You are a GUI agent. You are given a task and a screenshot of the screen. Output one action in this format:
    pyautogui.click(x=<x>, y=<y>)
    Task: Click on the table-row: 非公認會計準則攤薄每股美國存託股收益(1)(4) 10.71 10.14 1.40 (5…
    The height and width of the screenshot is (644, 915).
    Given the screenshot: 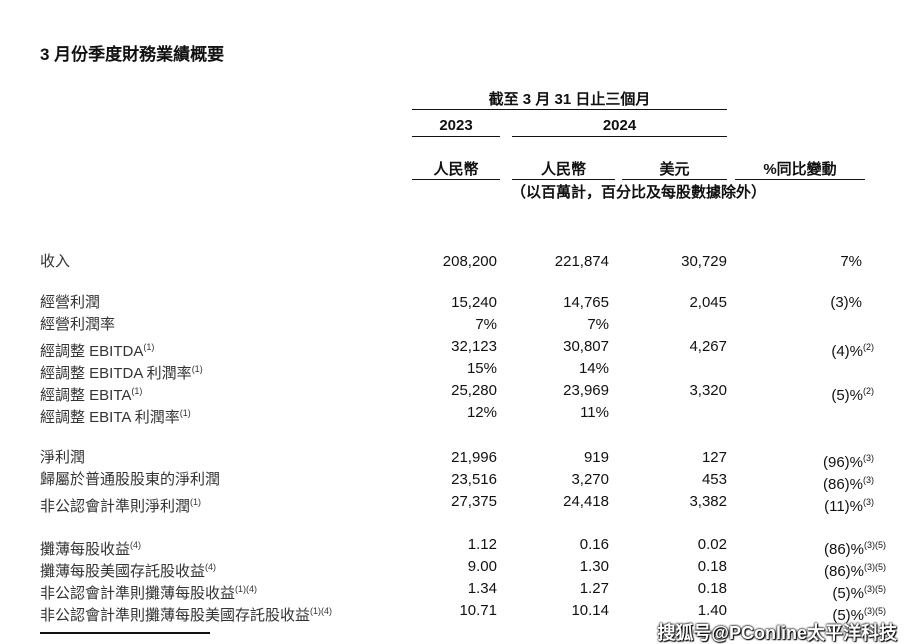 What is the action you would take?
    pyautogui.click(x=457, y=612)
    